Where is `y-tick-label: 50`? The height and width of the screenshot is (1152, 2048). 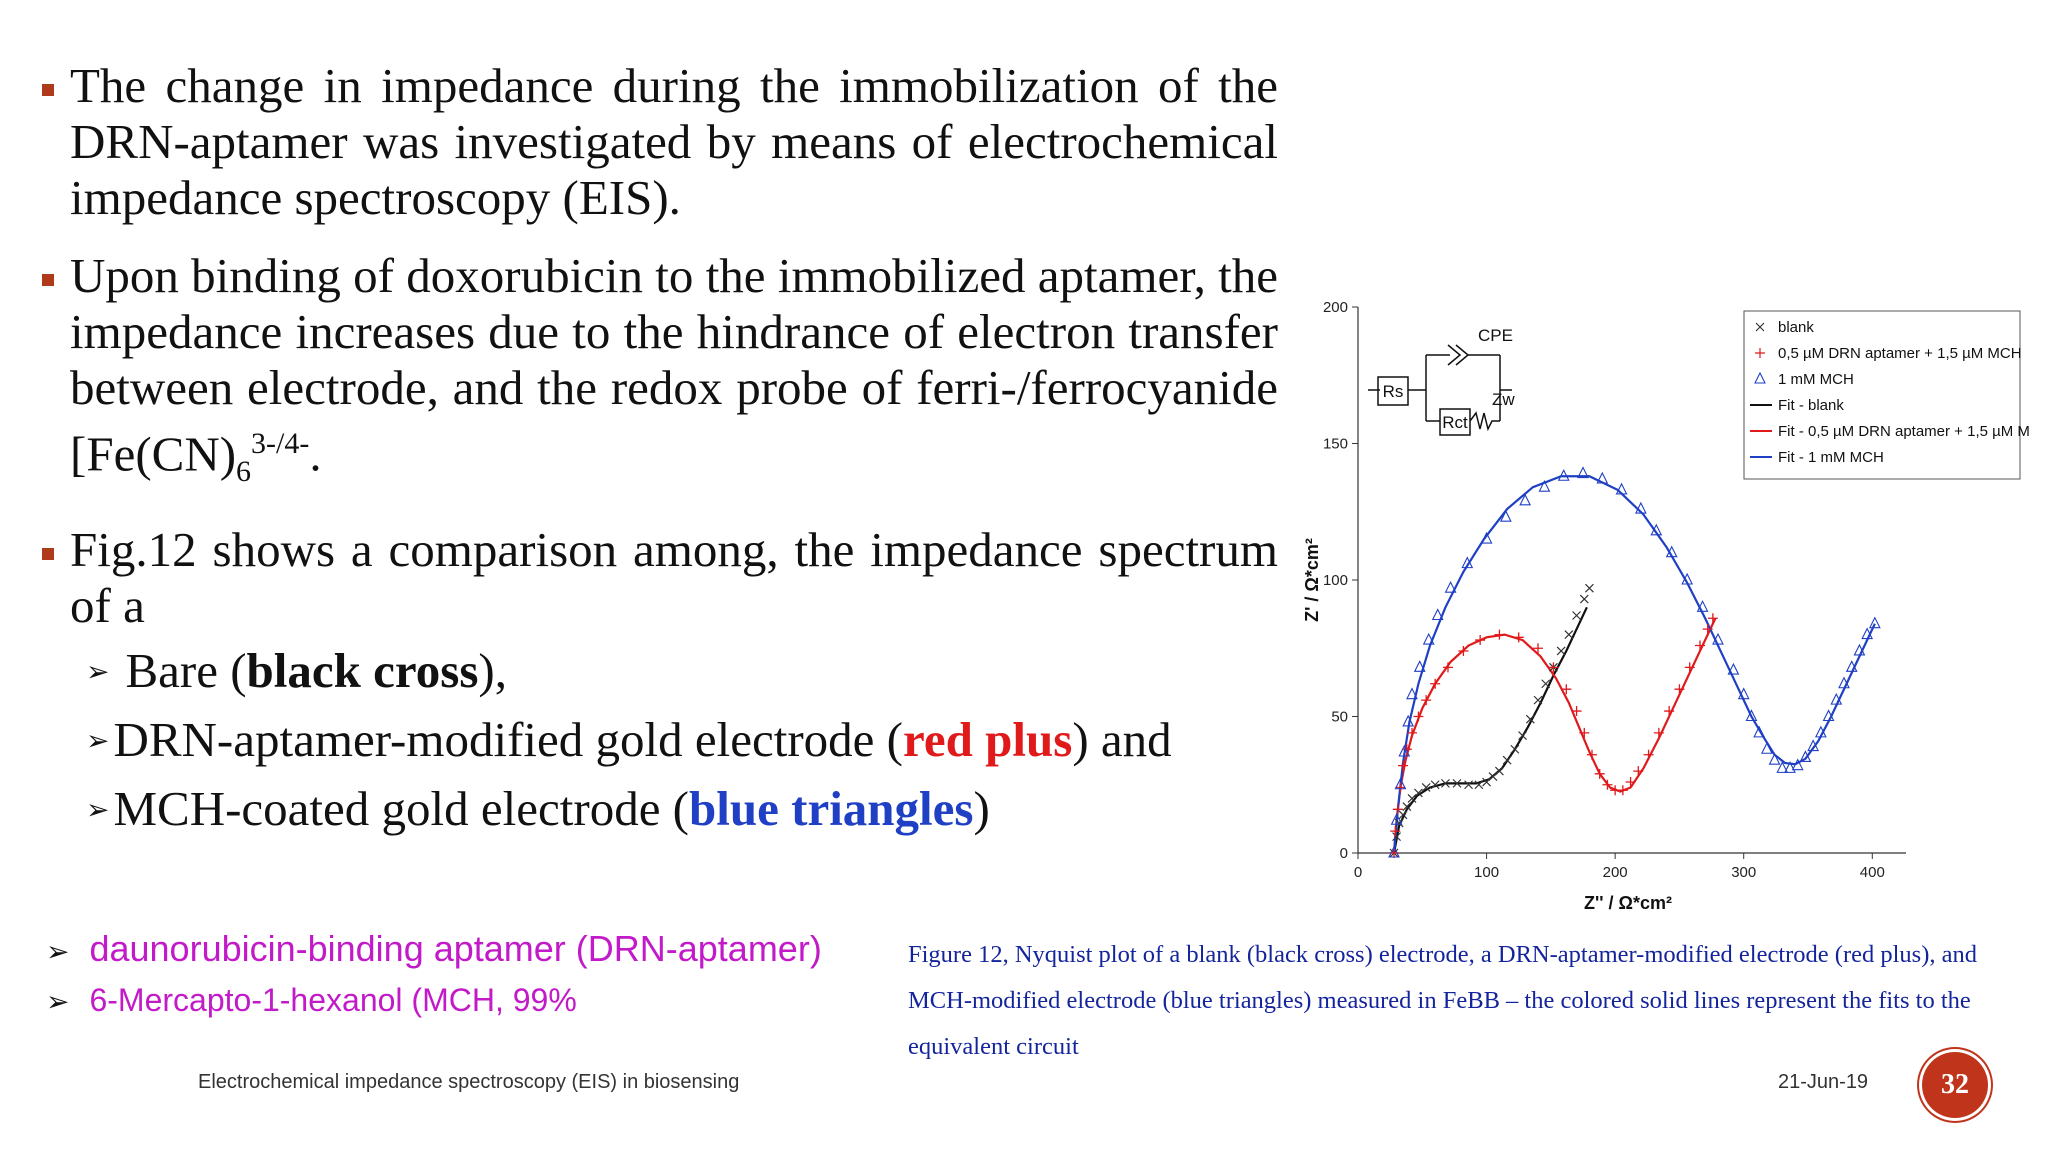 y-tick-label: 50 is located at coordinates (1339, 717).